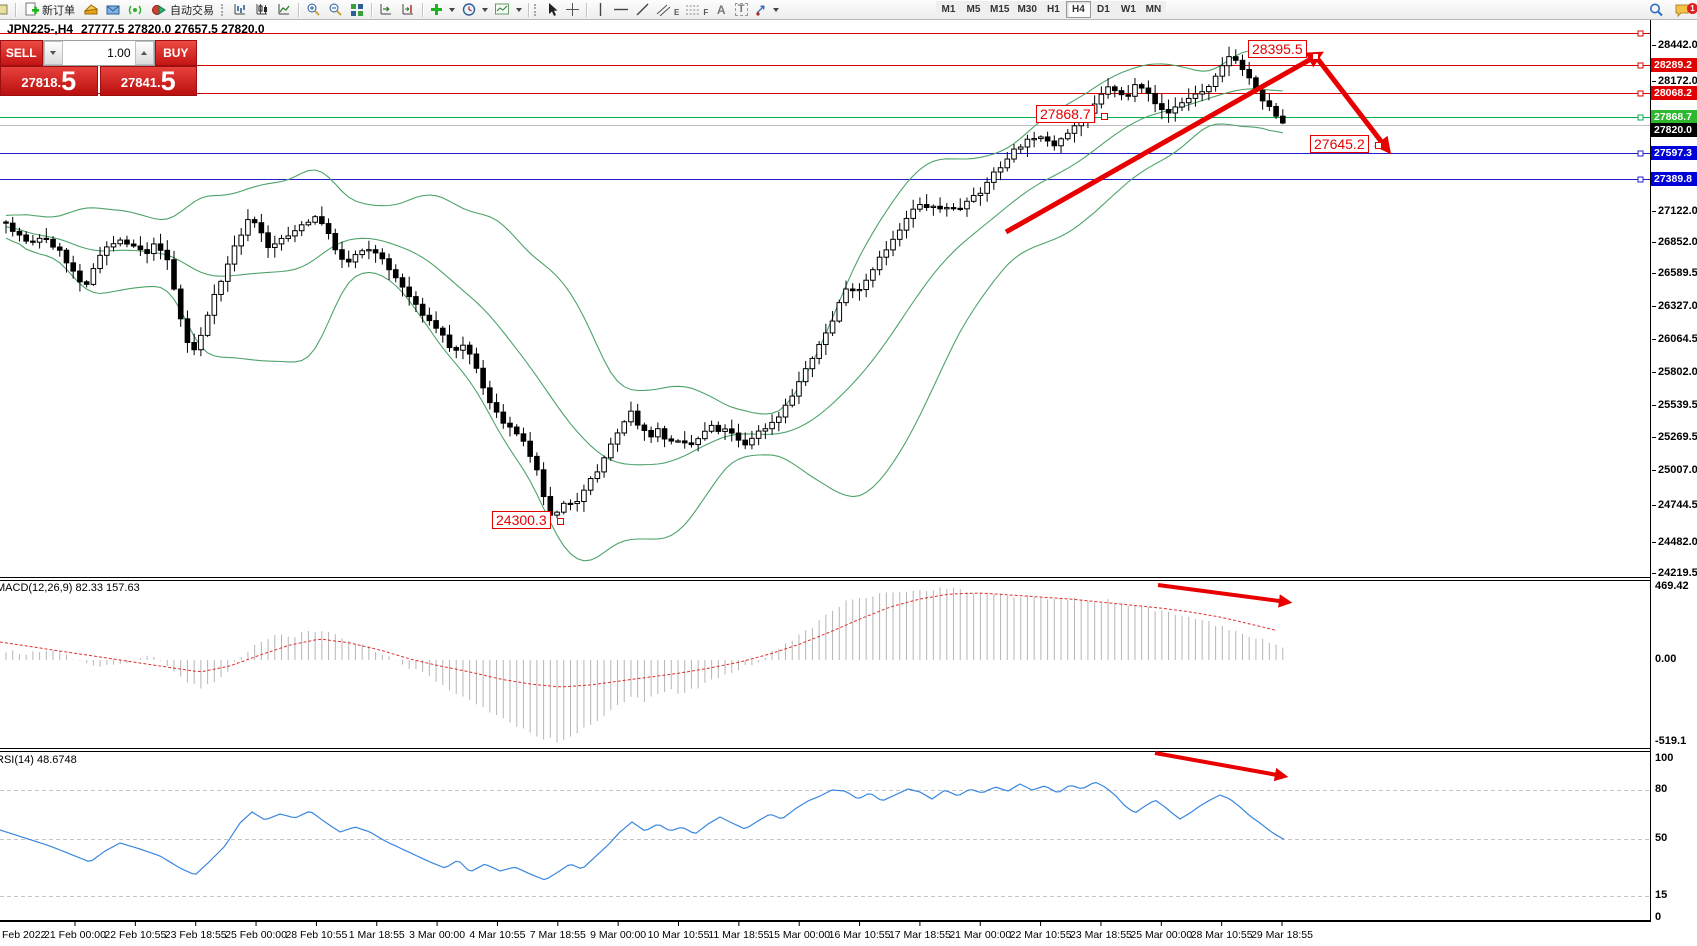  Describe the element at coordinates (1078, 9) in the screenshot. I see `timeframe-button-h4: H4` at that location.